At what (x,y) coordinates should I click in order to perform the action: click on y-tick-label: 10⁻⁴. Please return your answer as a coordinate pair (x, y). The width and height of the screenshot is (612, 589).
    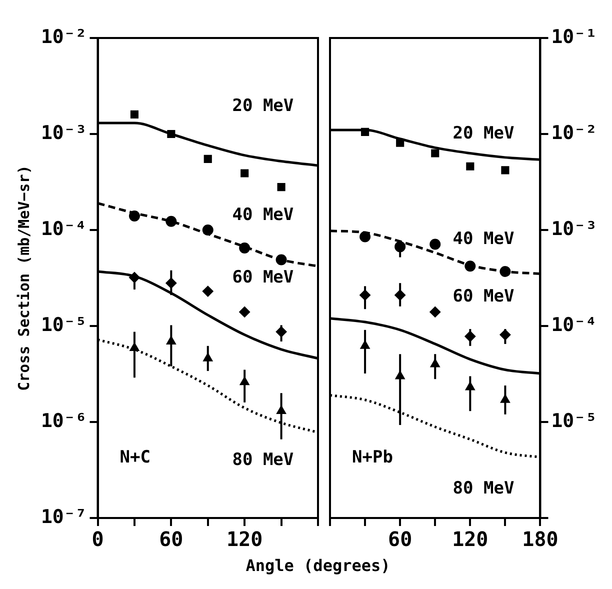
    Looking at the image, I should click on (63, 229).